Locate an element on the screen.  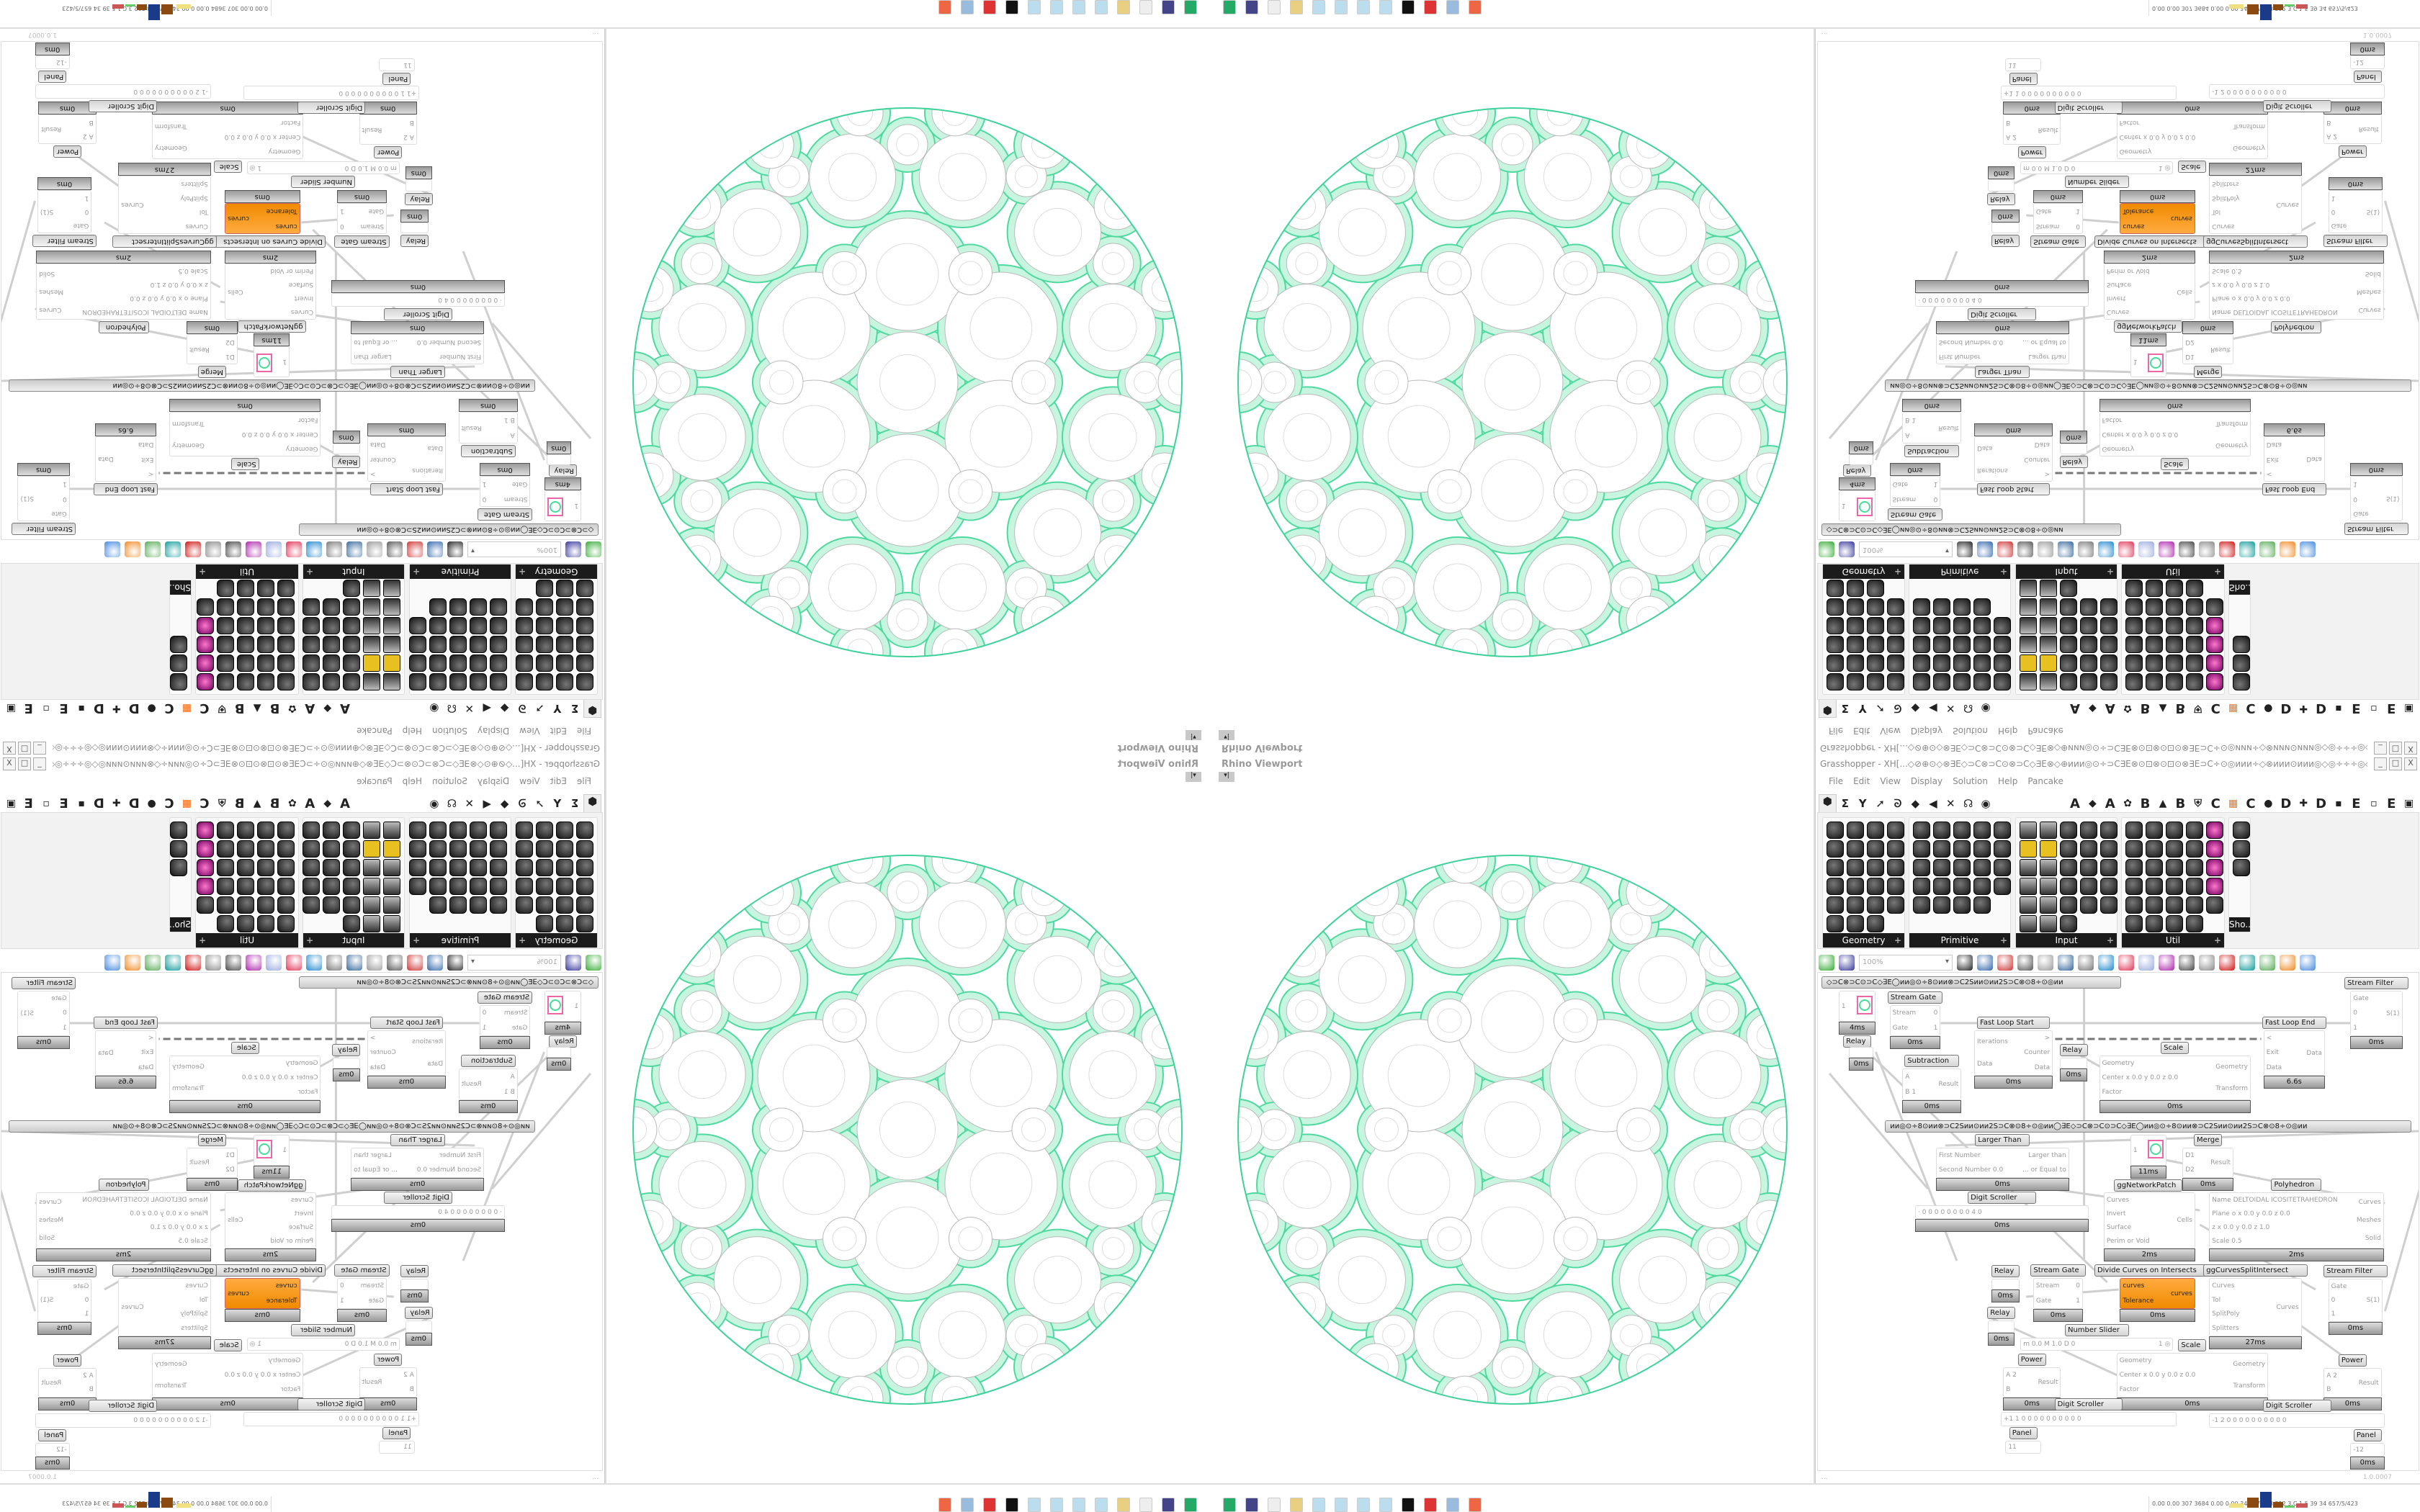
output-param: curves is located at coordinates (2181, 1293).